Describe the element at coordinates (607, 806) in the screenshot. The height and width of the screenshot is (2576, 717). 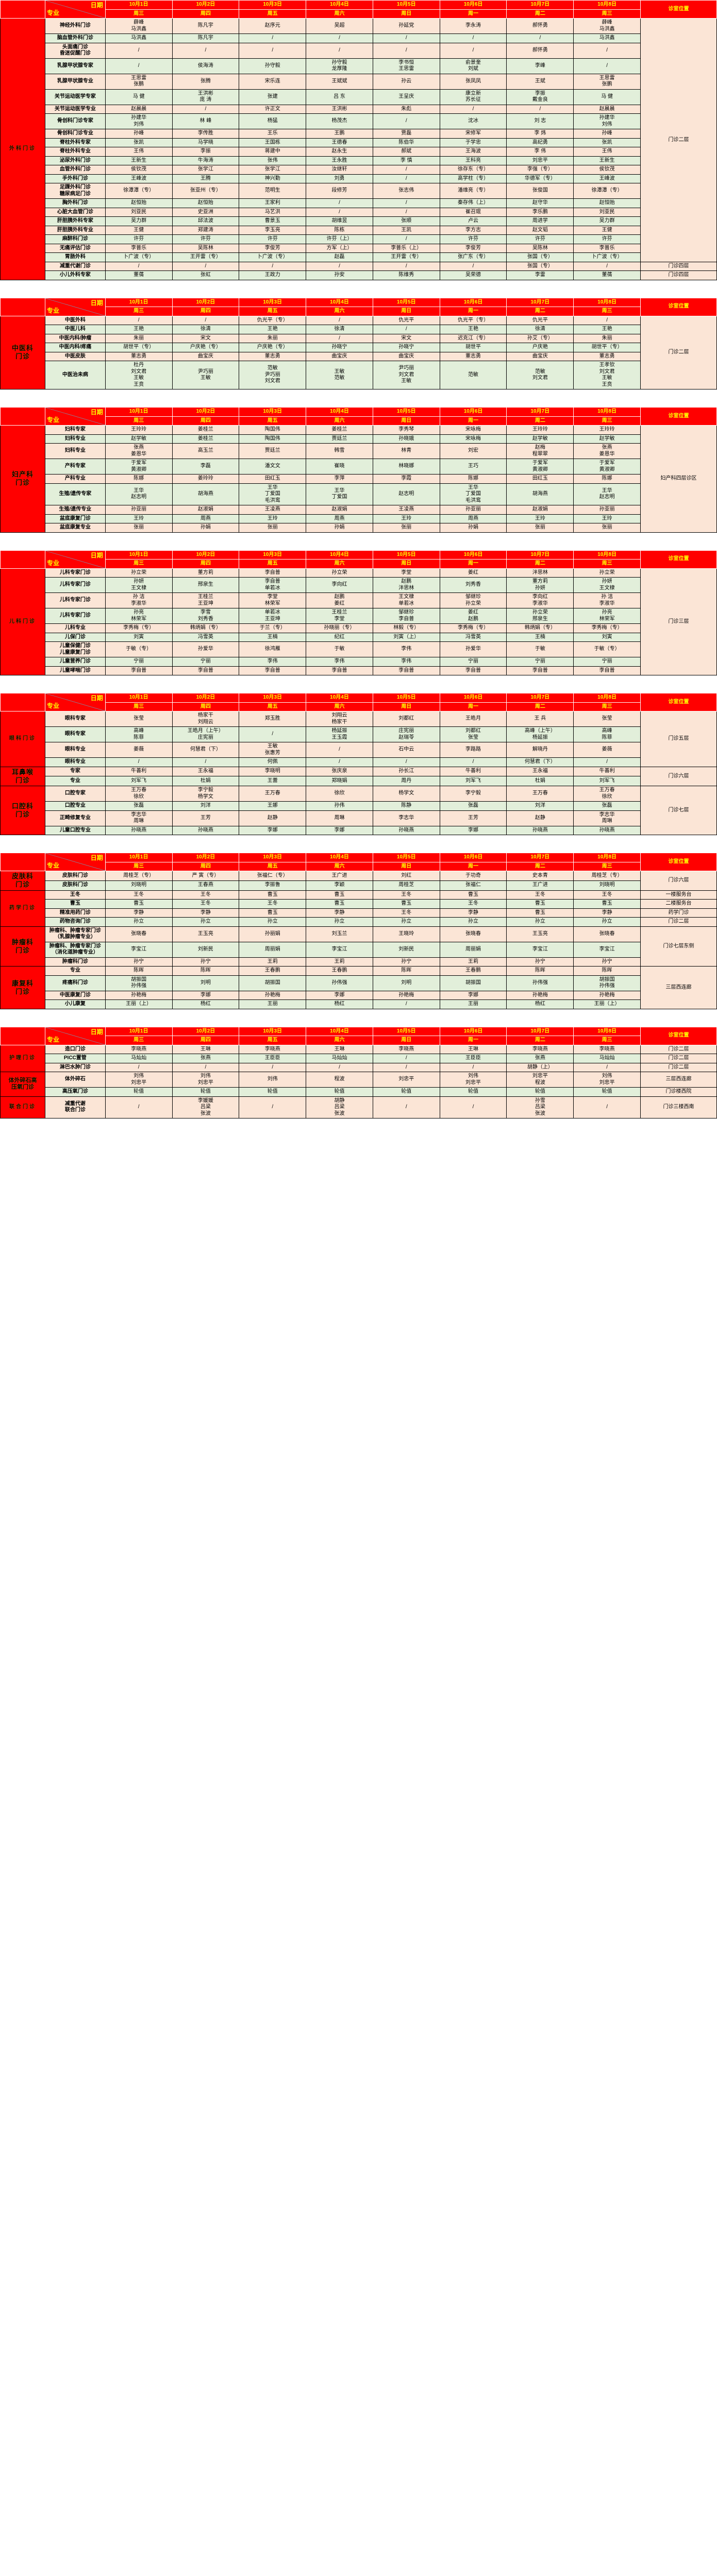
I see `doctor-cell-d8: 张磊` at that location.